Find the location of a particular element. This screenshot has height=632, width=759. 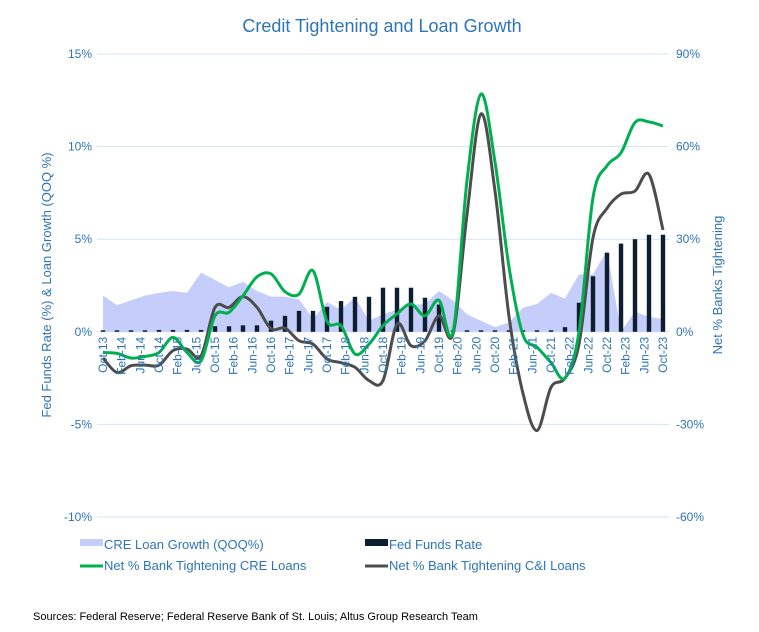

right-tick-label: 90% is located at coordinates (688, 54).